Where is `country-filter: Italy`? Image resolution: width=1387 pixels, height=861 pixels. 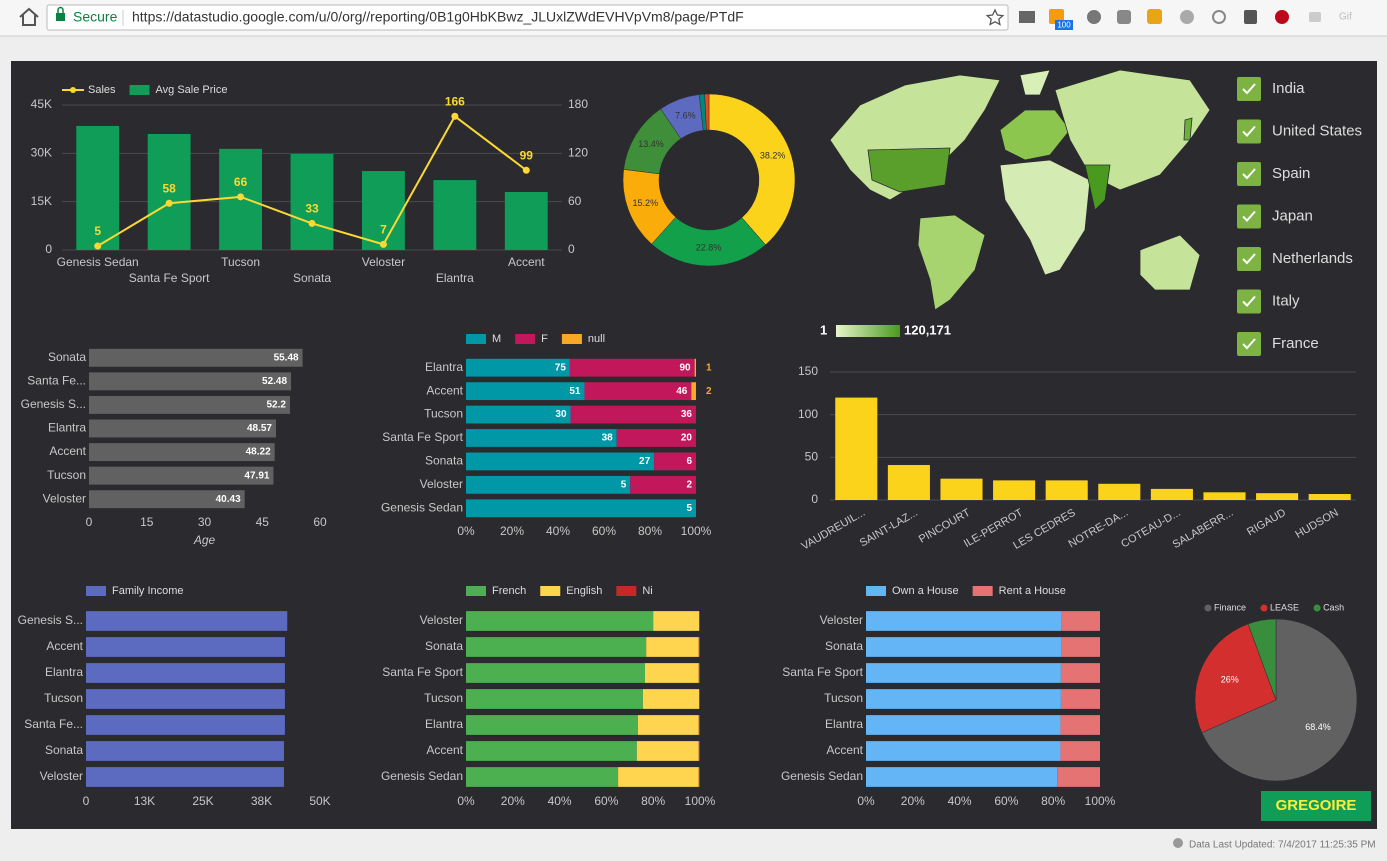
country-filter: Italy is located at coordinates (1286, 300).